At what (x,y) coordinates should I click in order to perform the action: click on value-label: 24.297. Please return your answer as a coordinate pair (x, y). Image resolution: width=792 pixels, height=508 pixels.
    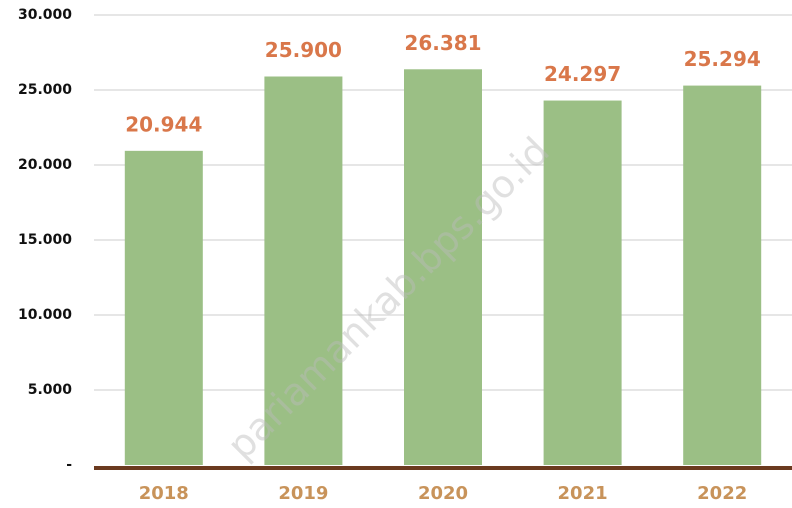
    Looking at the image, I should click on (582, 74).